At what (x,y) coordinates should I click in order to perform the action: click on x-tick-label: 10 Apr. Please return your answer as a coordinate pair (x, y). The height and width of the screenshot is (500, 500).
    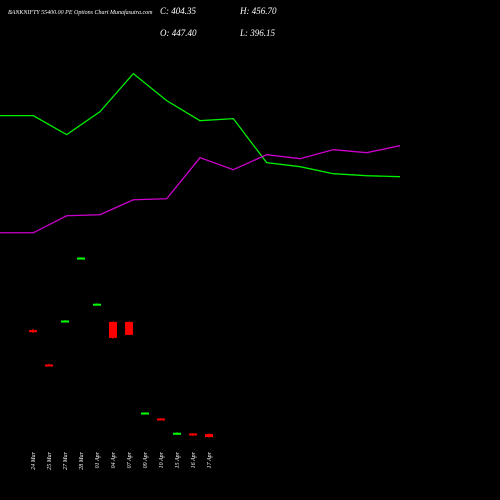
    Looking at the image, I should click on (162, 459).